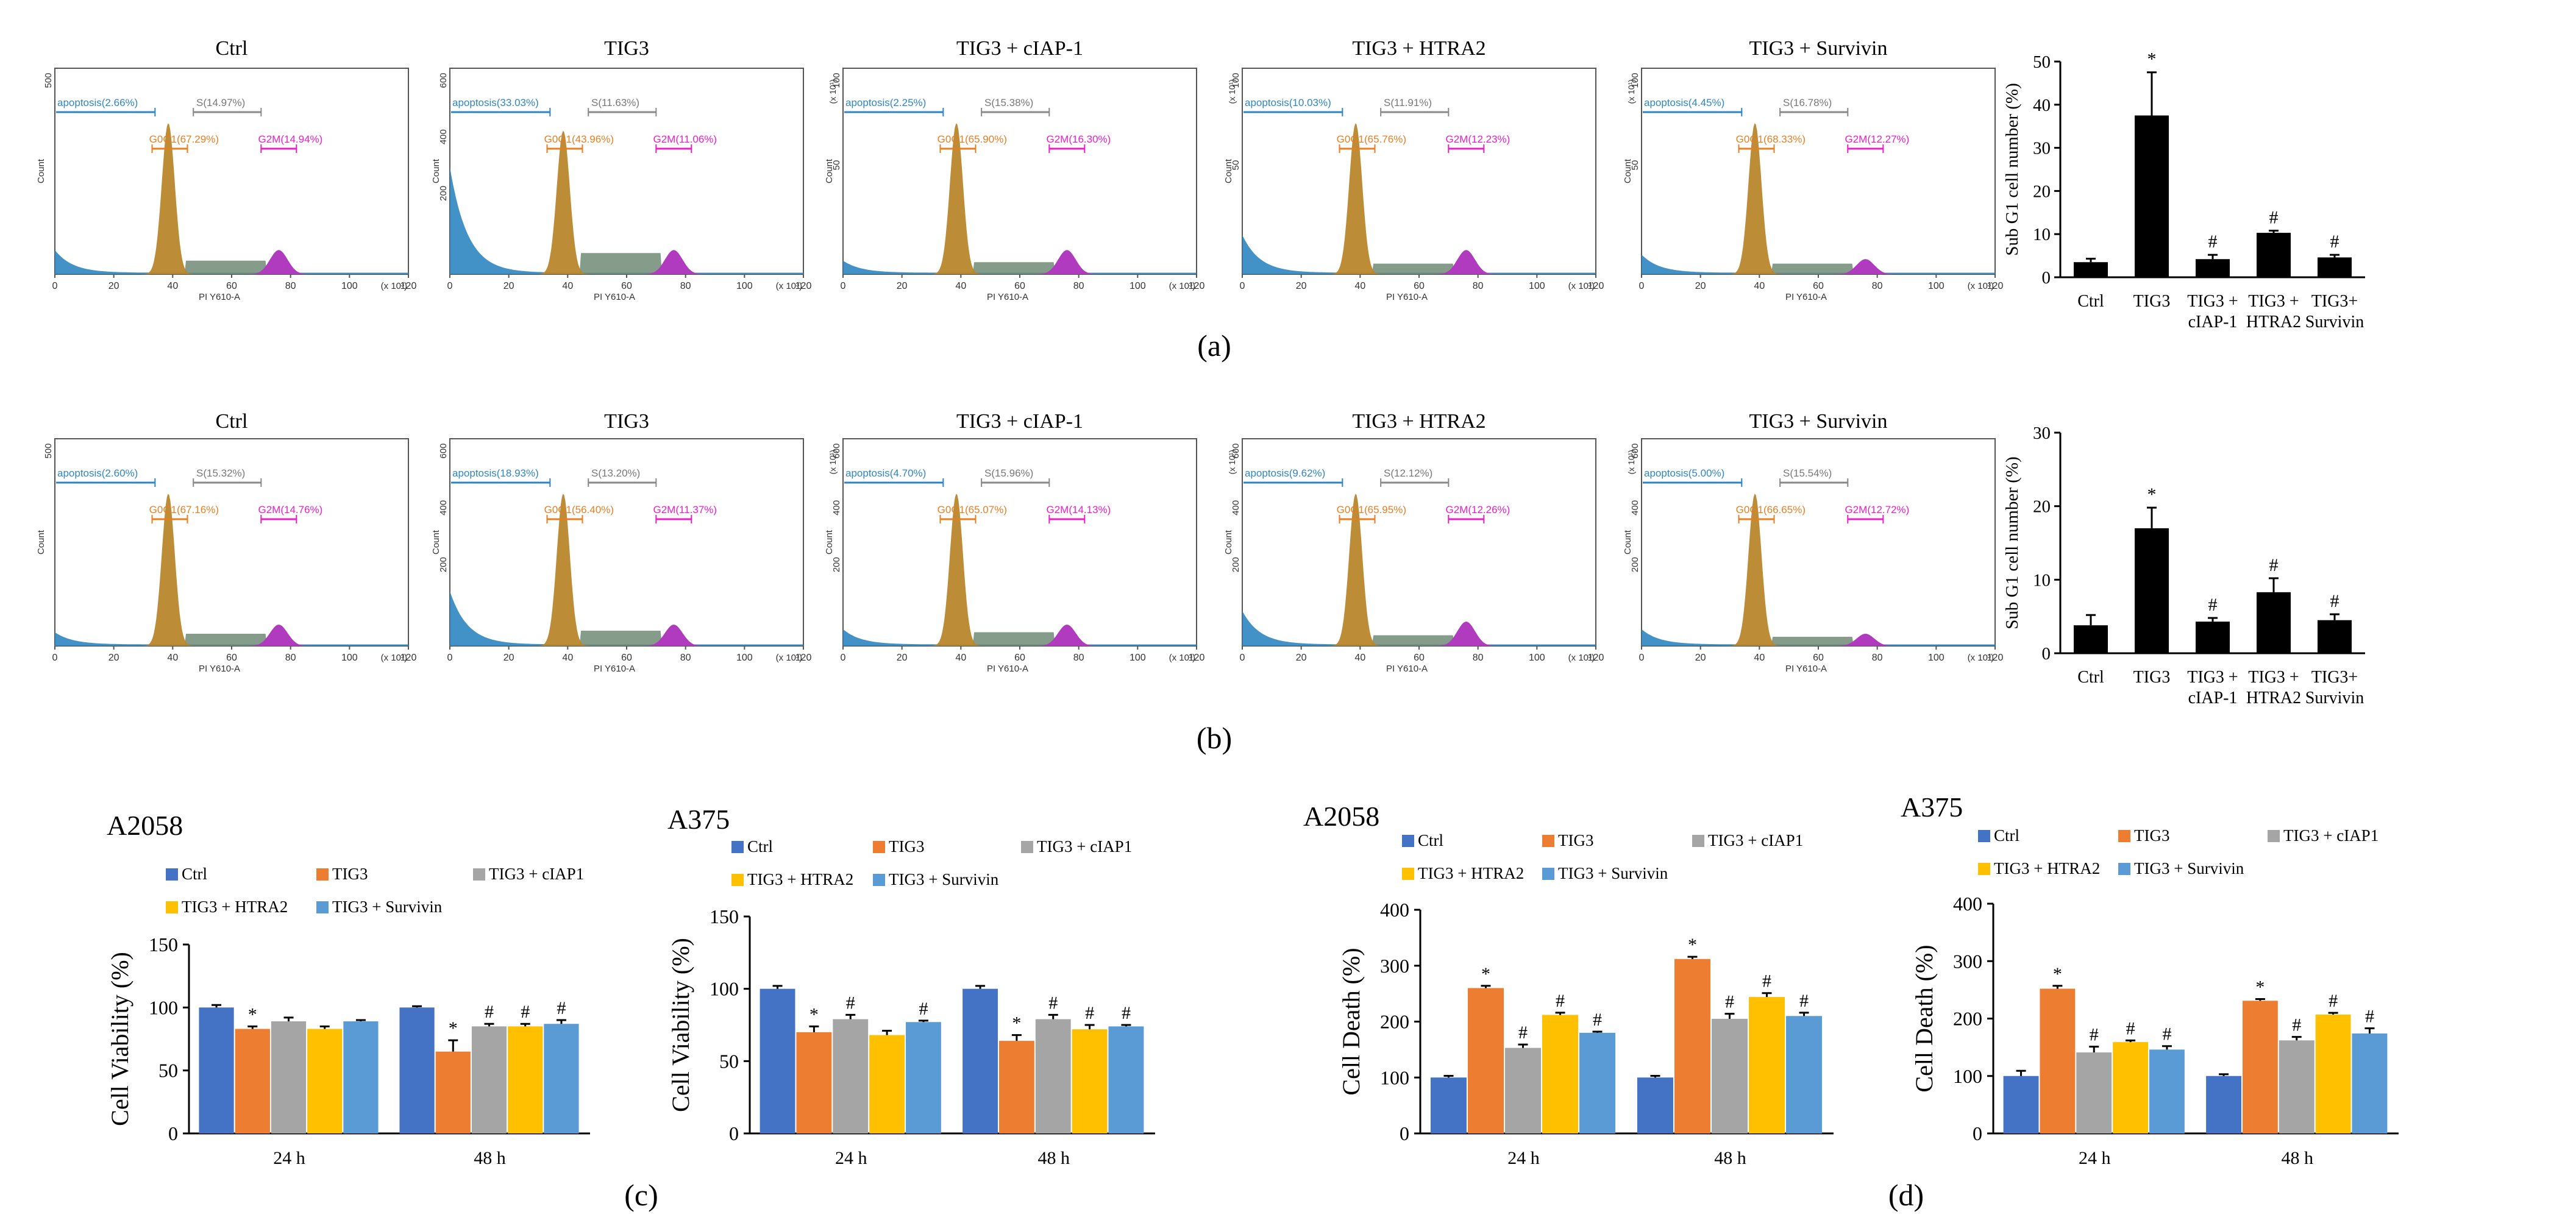  I want to click on histogram-title: TIG3 + cIAP-1, so click(1019, 48).